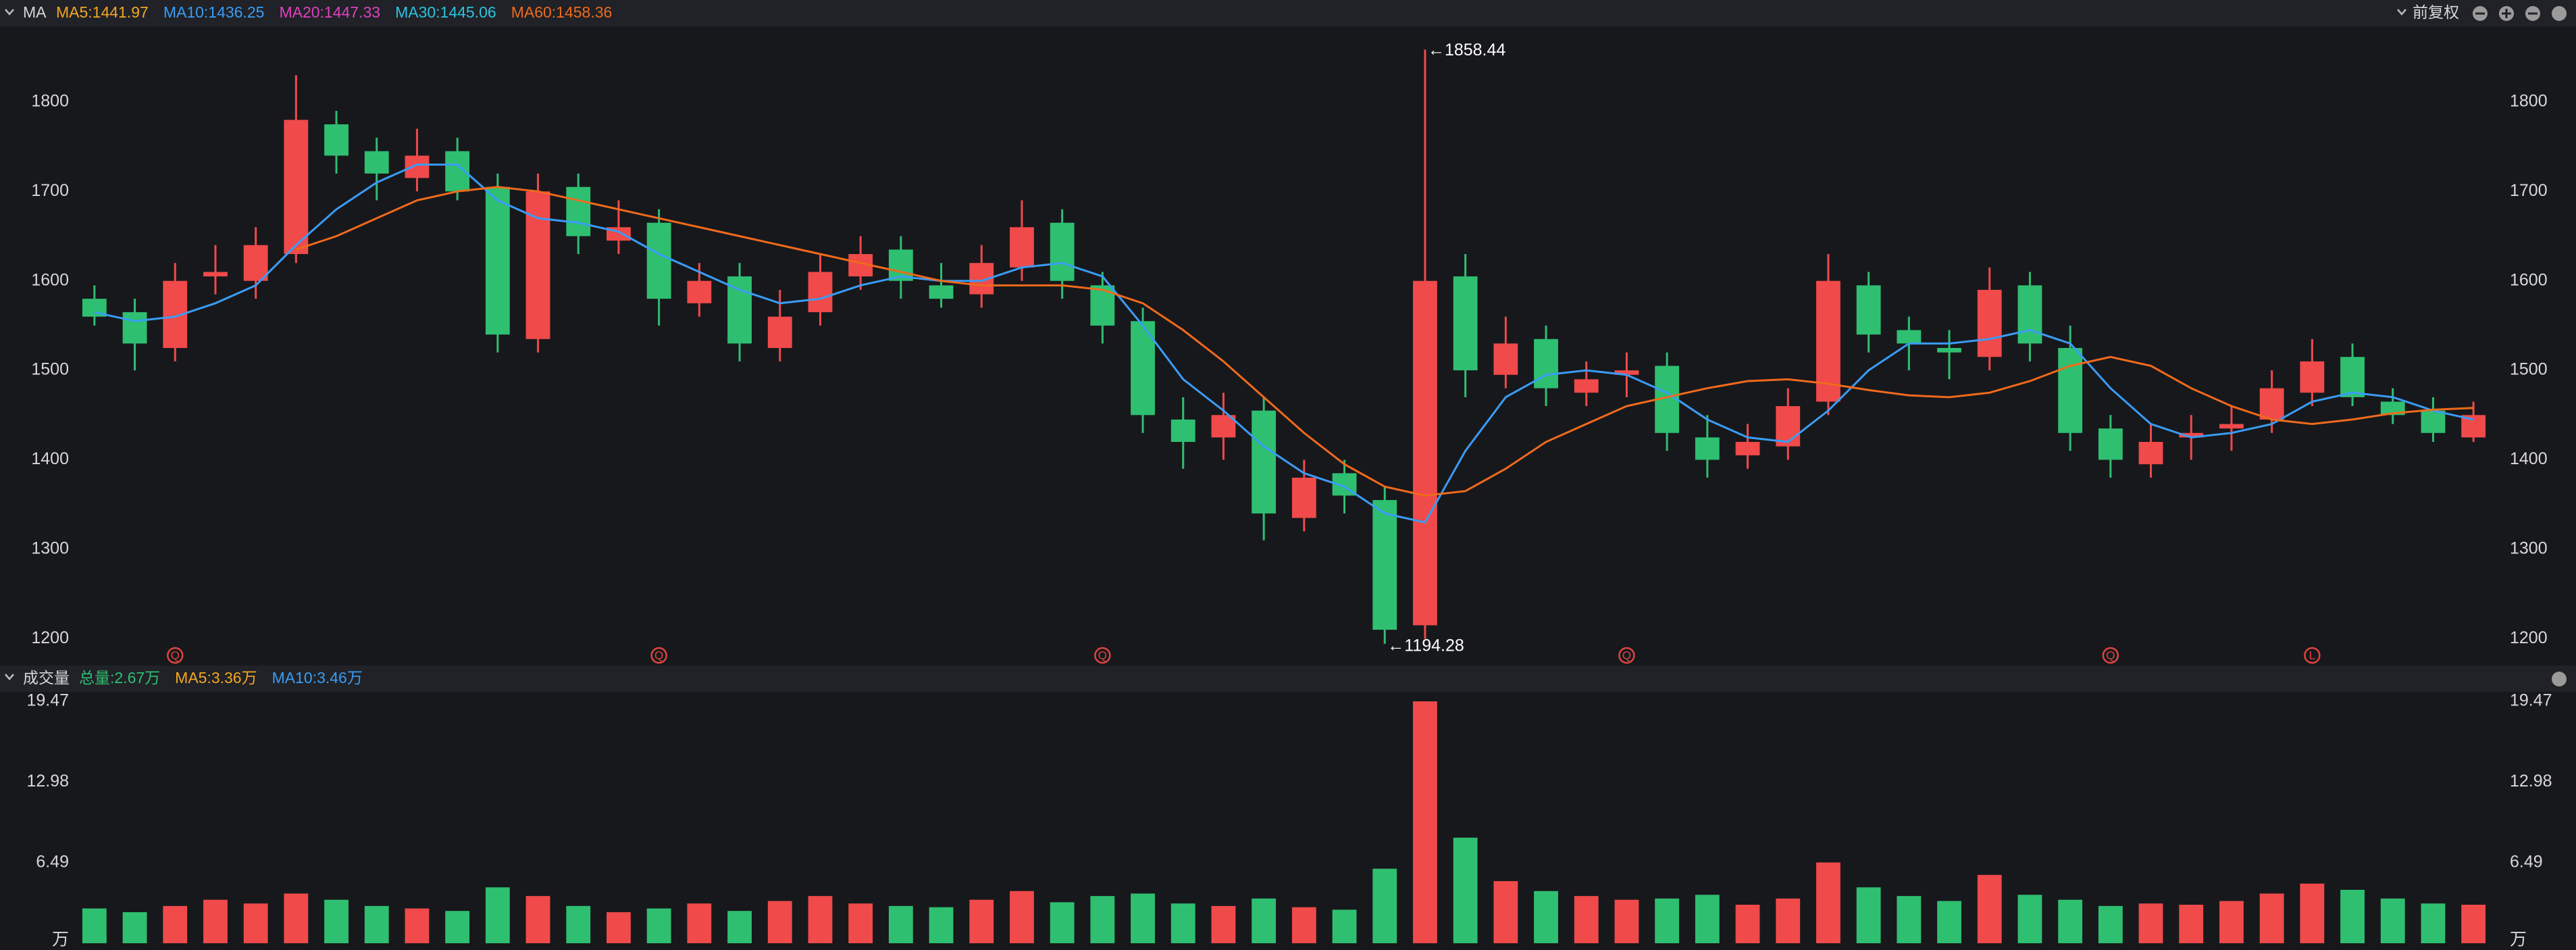 The height and width of the screenshot is (950, 2576). What do you see at coordinates (35, 12) in the screenshot?
I see `price-title: MA` at bounding box center [35, 12].